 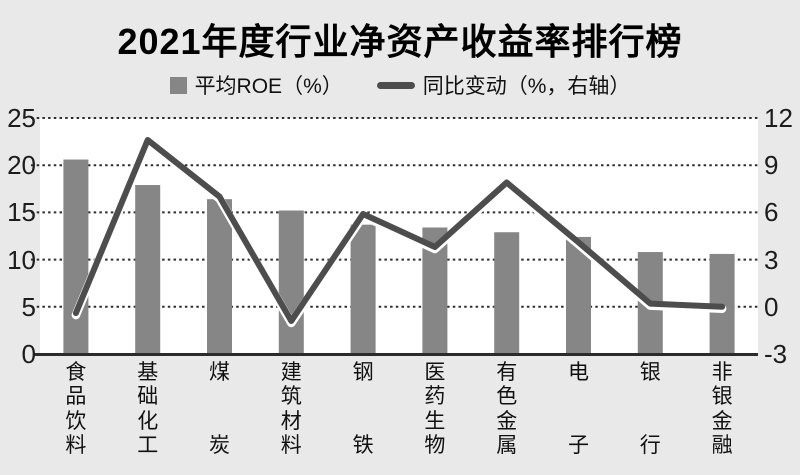 I want to click on left-axis-tick: 25, so click(x=21, y=118).